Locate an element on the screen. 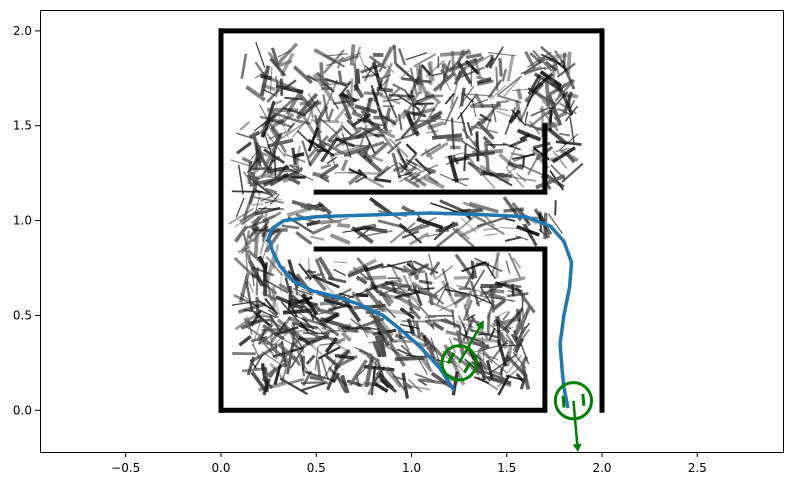  x-tick-label: −0.5 is located at coordinates (125, 468).